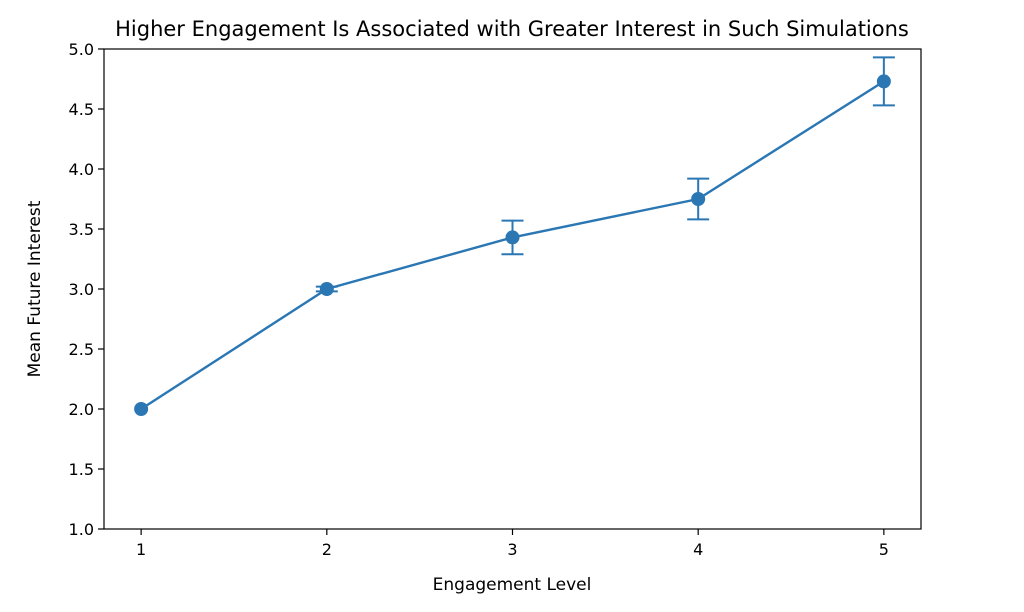 This screenshot has height=612, width=1024. Describe the element at coordinates (81, 169) in the screenshot. I see `y-tick-label: 4.0` at that location.